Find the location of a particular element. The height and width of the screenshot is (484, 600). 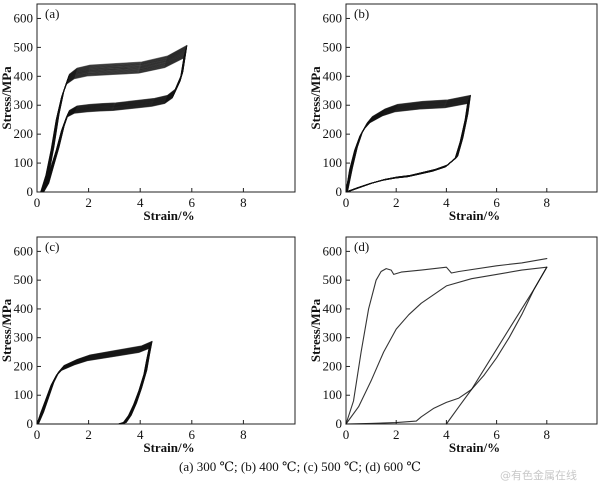

series-cycle-1-unloading is located at coordinates (446, 345).